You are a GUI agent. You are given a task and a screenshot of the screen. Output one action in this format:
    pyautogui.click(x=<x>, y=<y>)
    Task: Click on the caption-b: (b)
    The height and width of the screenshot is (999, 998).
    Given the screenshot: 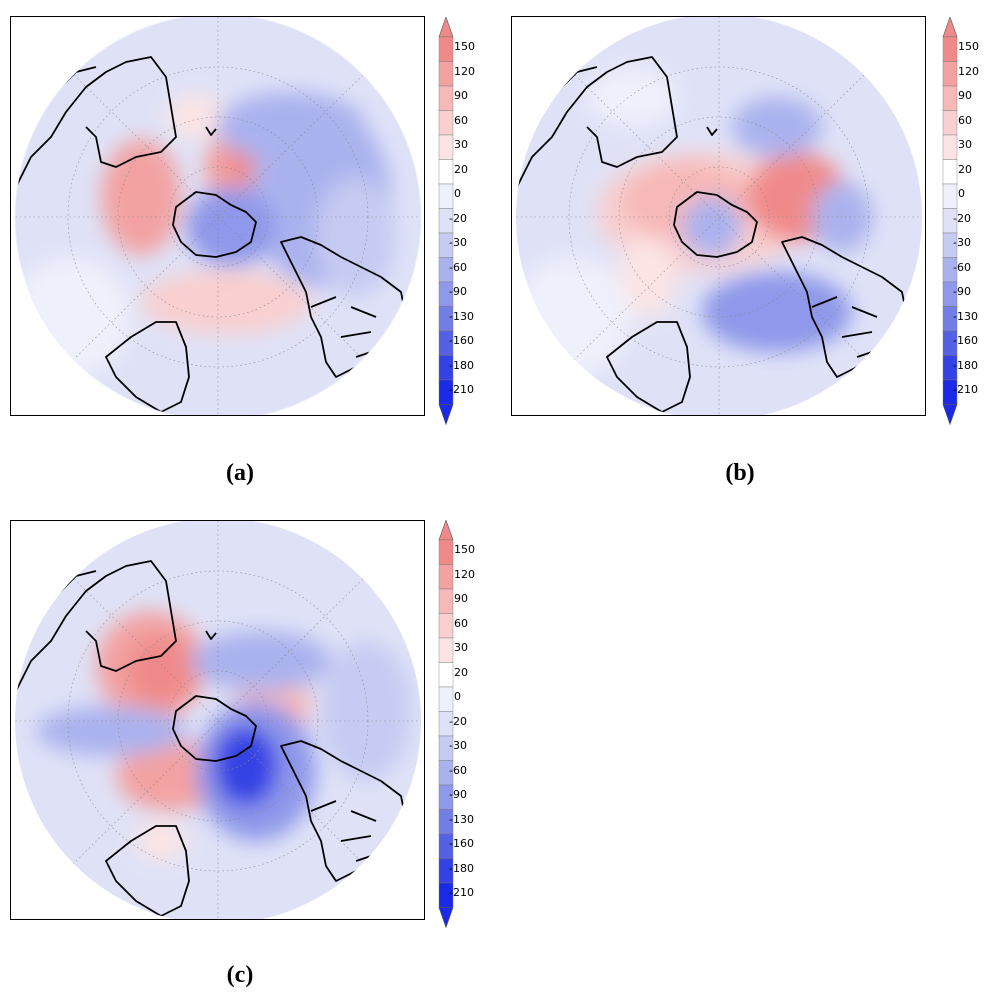 What is the action you would take?
    pyautogui.click(x=740, y=473)
    